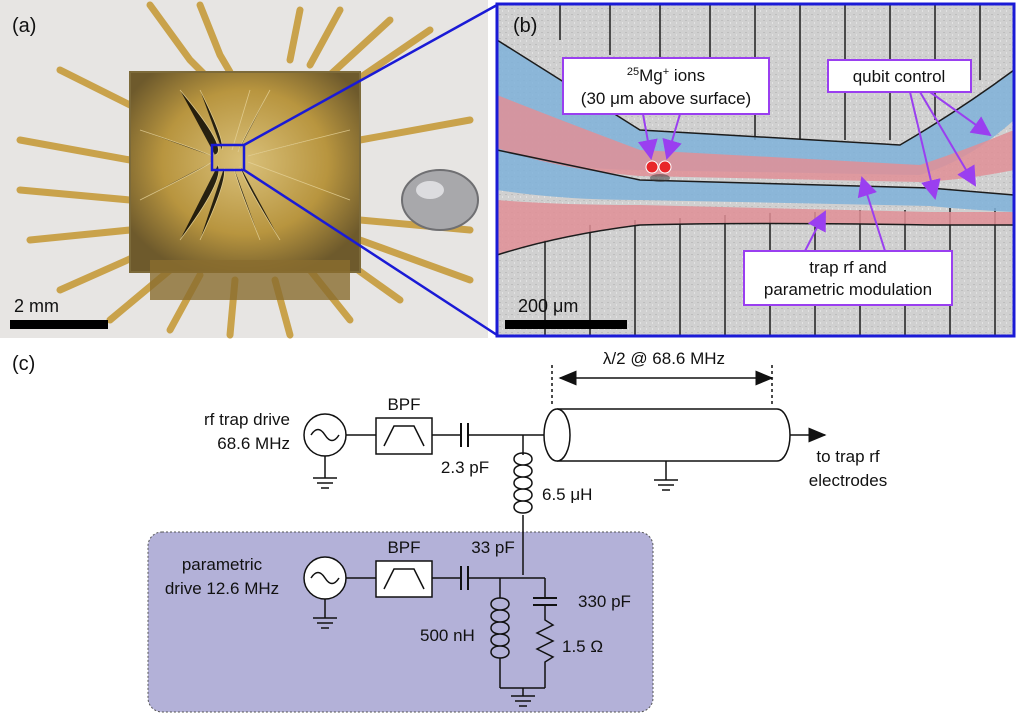 This screenshot has width=1017, height=715. What do you see at coordinates (666, 86) in the screenshot?
I see `ions-callout` at bounding box center [666, 86].